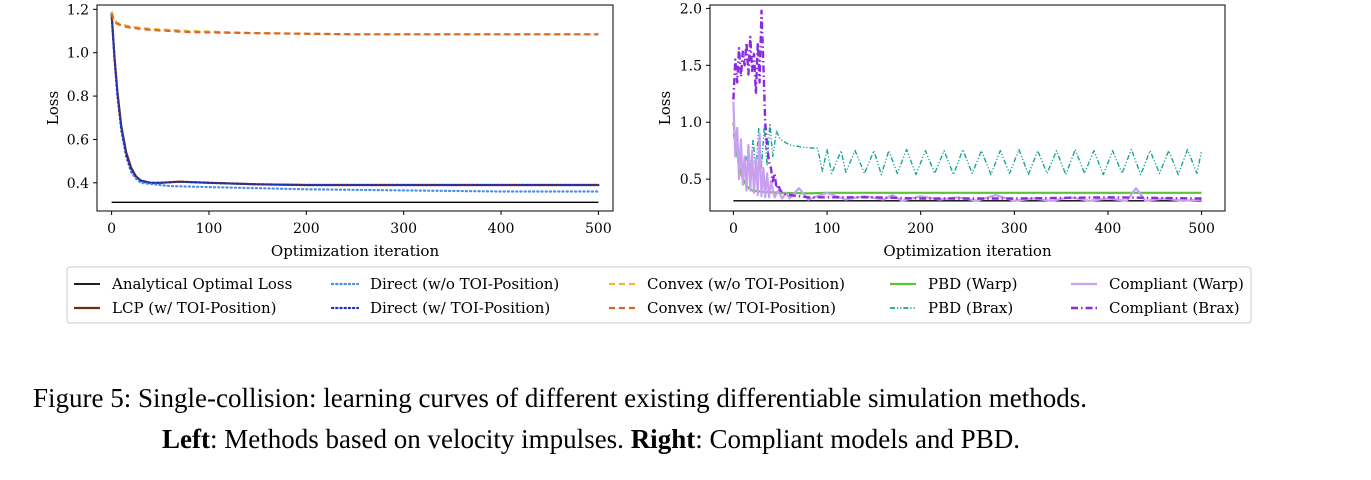 This screenshot has height=480, width=1371. I want to click on right-ytick-label: 1.5, so click(691, 66).